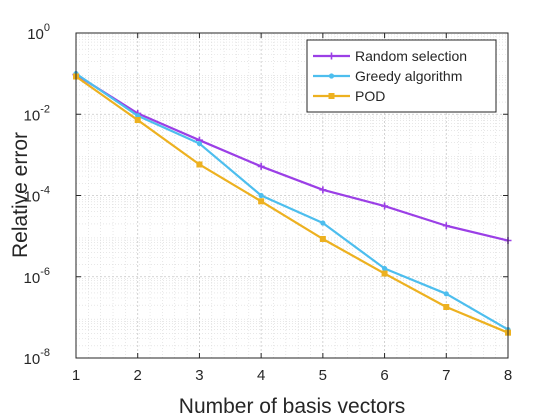 The height and width of the screenshot is (420, 560). Describe the element at coordinates (384, 375) in the screenshot. I see `x-tick-label: 6` at that location.